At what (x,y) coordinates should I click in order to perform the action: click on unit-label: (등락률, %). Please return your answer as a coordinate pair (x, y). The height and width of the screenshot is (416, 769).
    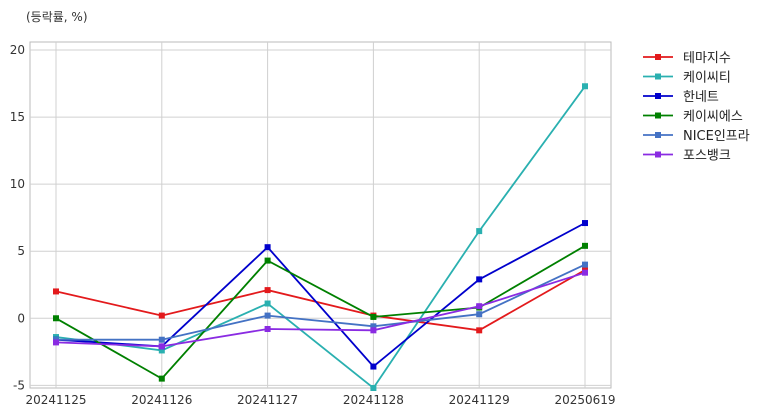
    Looking at the image, I should click on (57, 17).